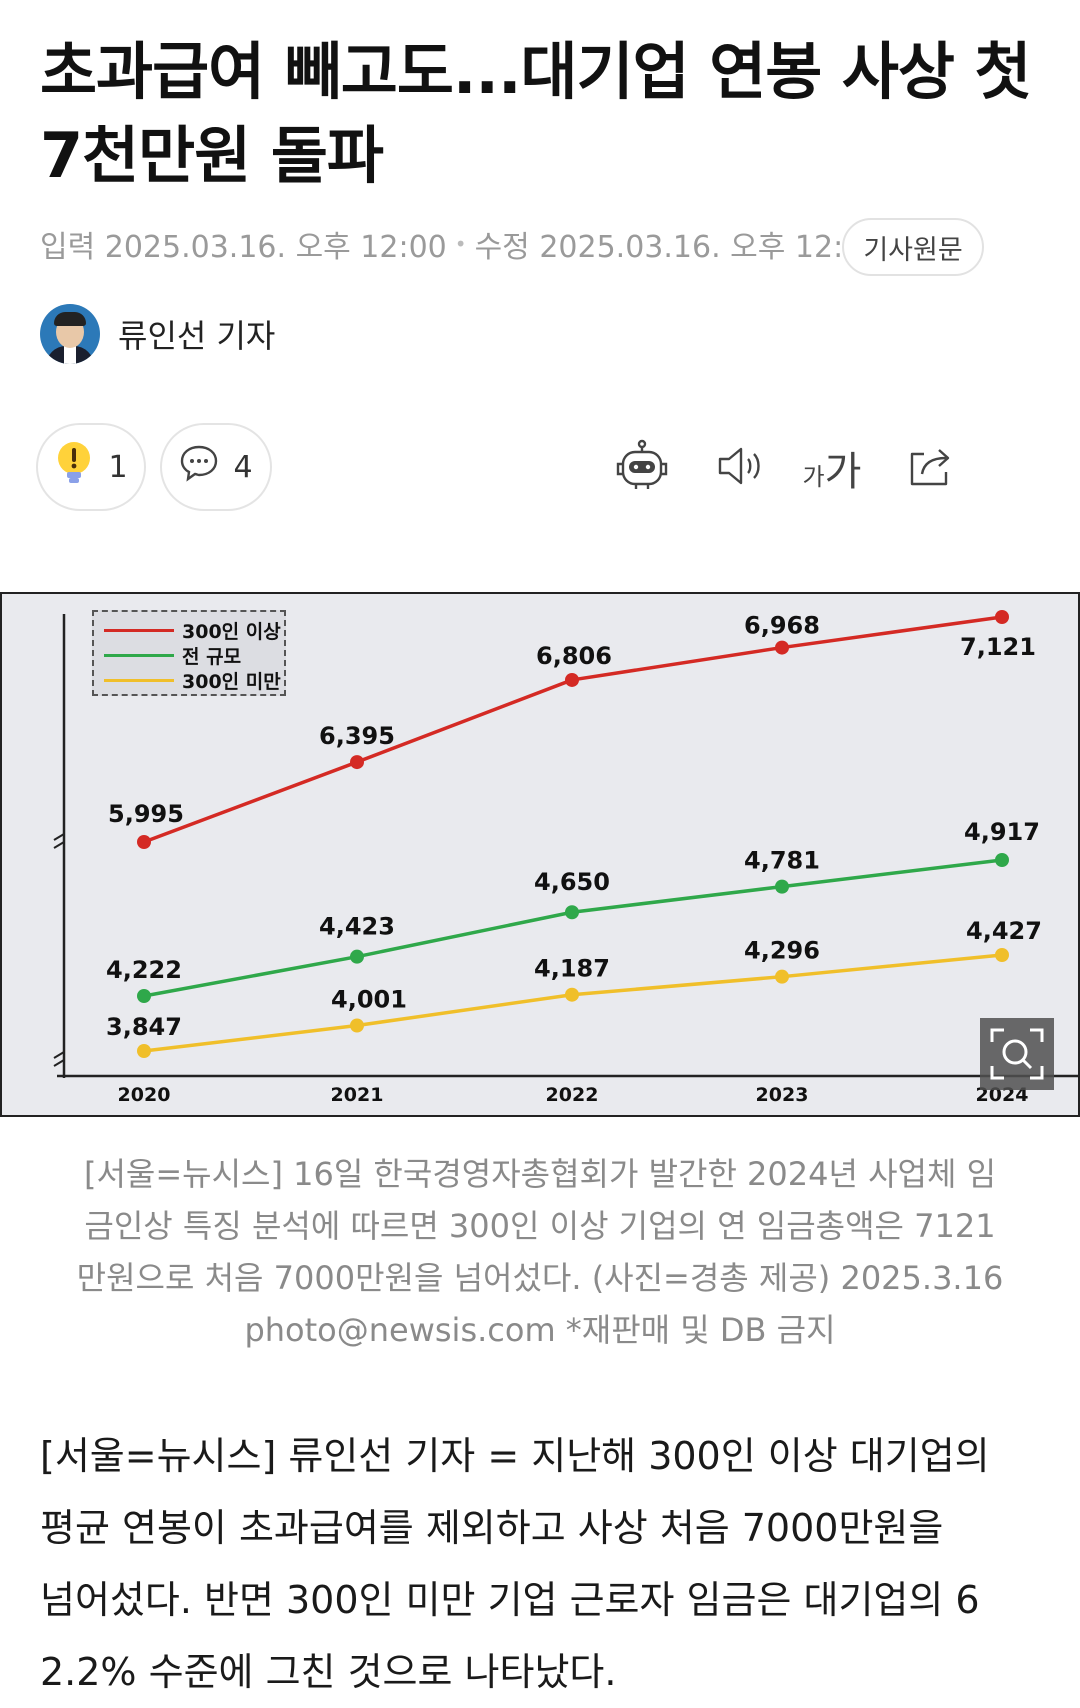 The image size is (1080, 1708). What do you see at coordinates (572, 994) in the screenshot?
I see `data-point-s3-2022` at bounding box center [572, 994].